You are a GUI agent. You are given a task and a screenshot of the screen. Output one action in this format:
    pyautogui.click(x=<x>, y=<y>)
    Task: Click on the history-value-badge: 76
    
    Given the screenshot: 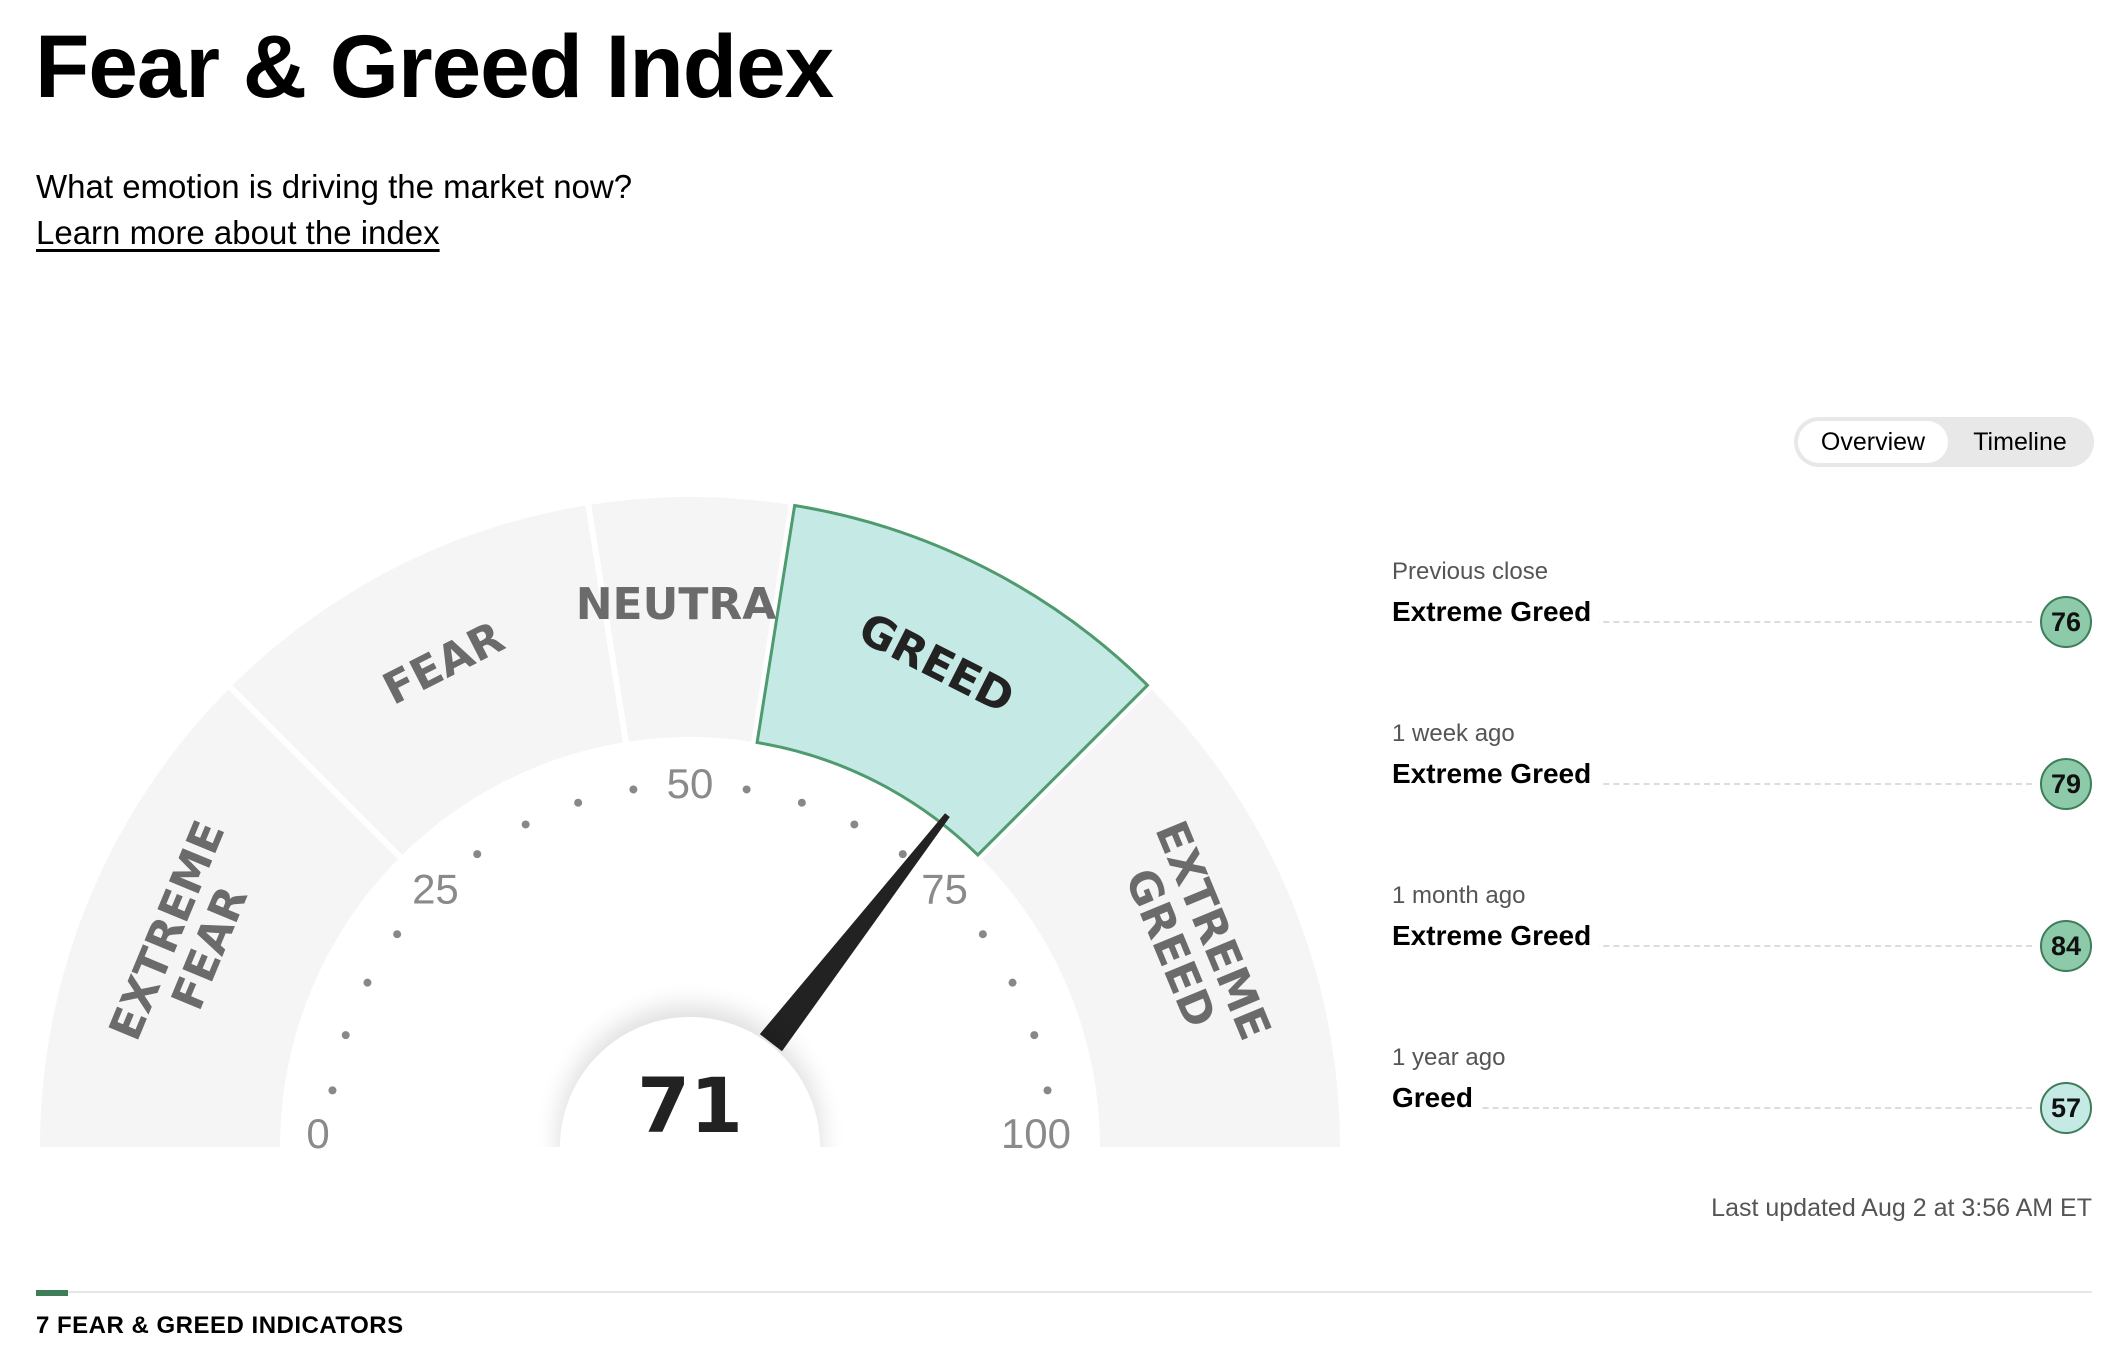 What is the action you would take?
    pyautogui.click(x=2066, y=622)
    